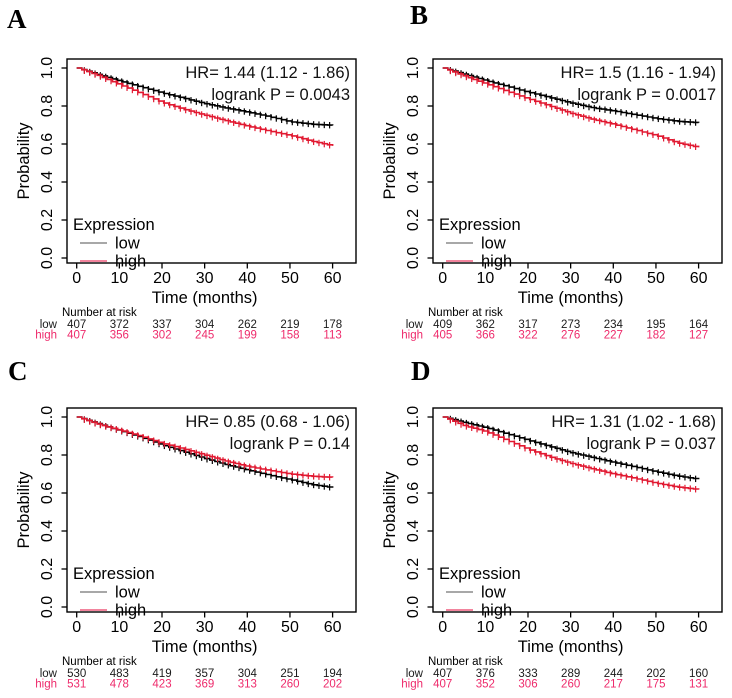 This screenshot has width=732, height=698. What do you see at coordinates (161, 674) in the screenshot?
I see `risk-value: 419` at bounding box center [161, 674].